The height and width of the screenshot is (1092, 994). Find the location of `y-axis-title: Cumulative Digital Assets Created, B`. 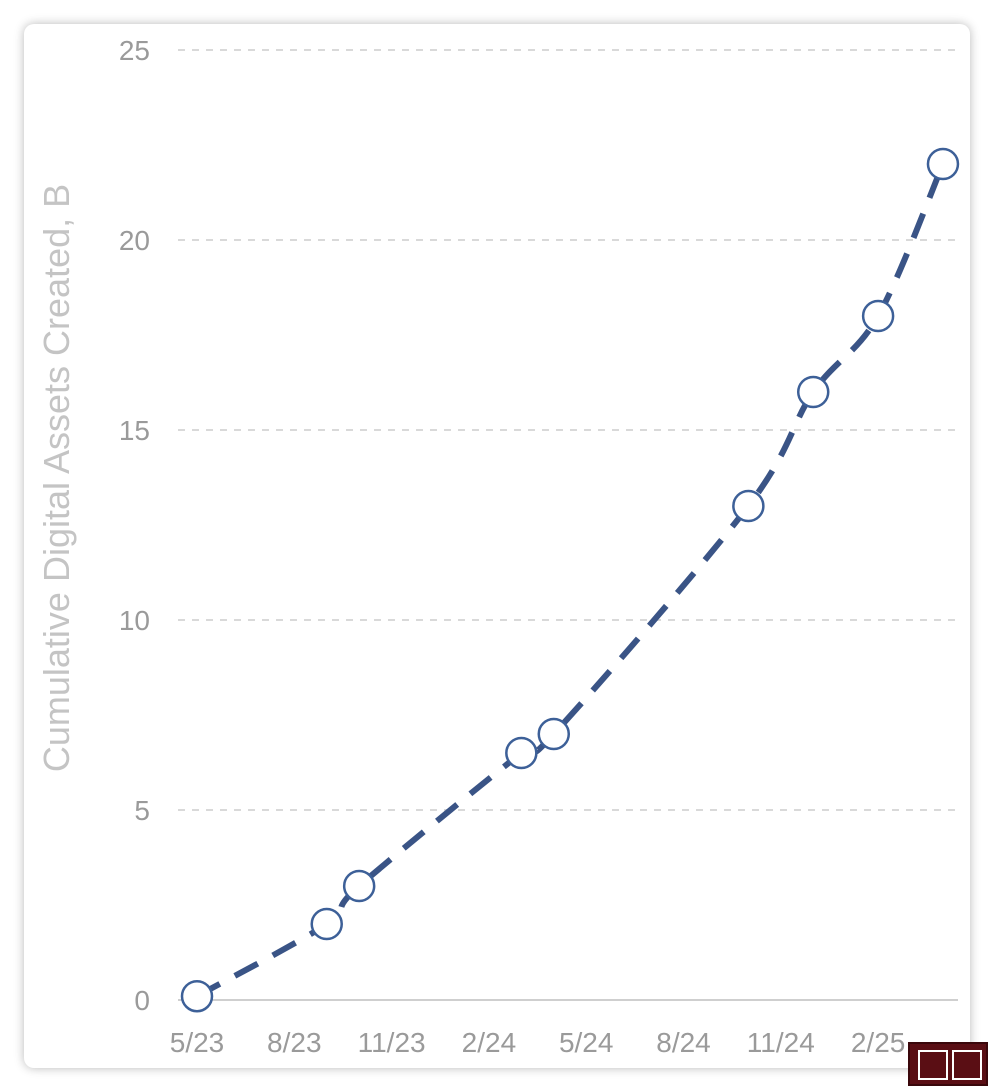

y-axis-title: Cumulative Digital Assets Created, B is located at coordinates (56, 478).